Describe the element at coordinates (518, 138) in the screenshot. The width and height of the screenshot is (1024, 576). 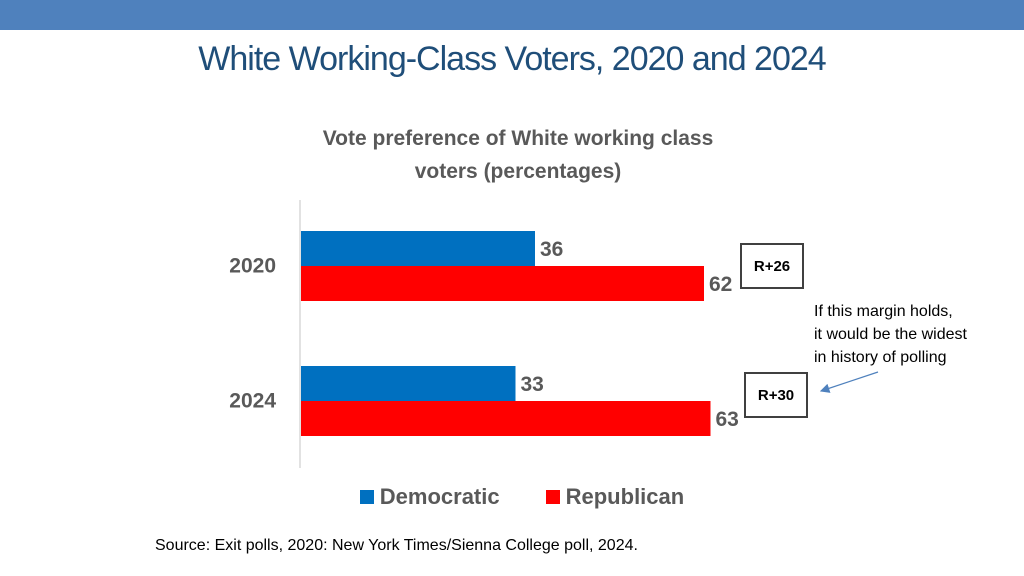
I see `chart-title-line-1: Vote preference of White working class` at that location.